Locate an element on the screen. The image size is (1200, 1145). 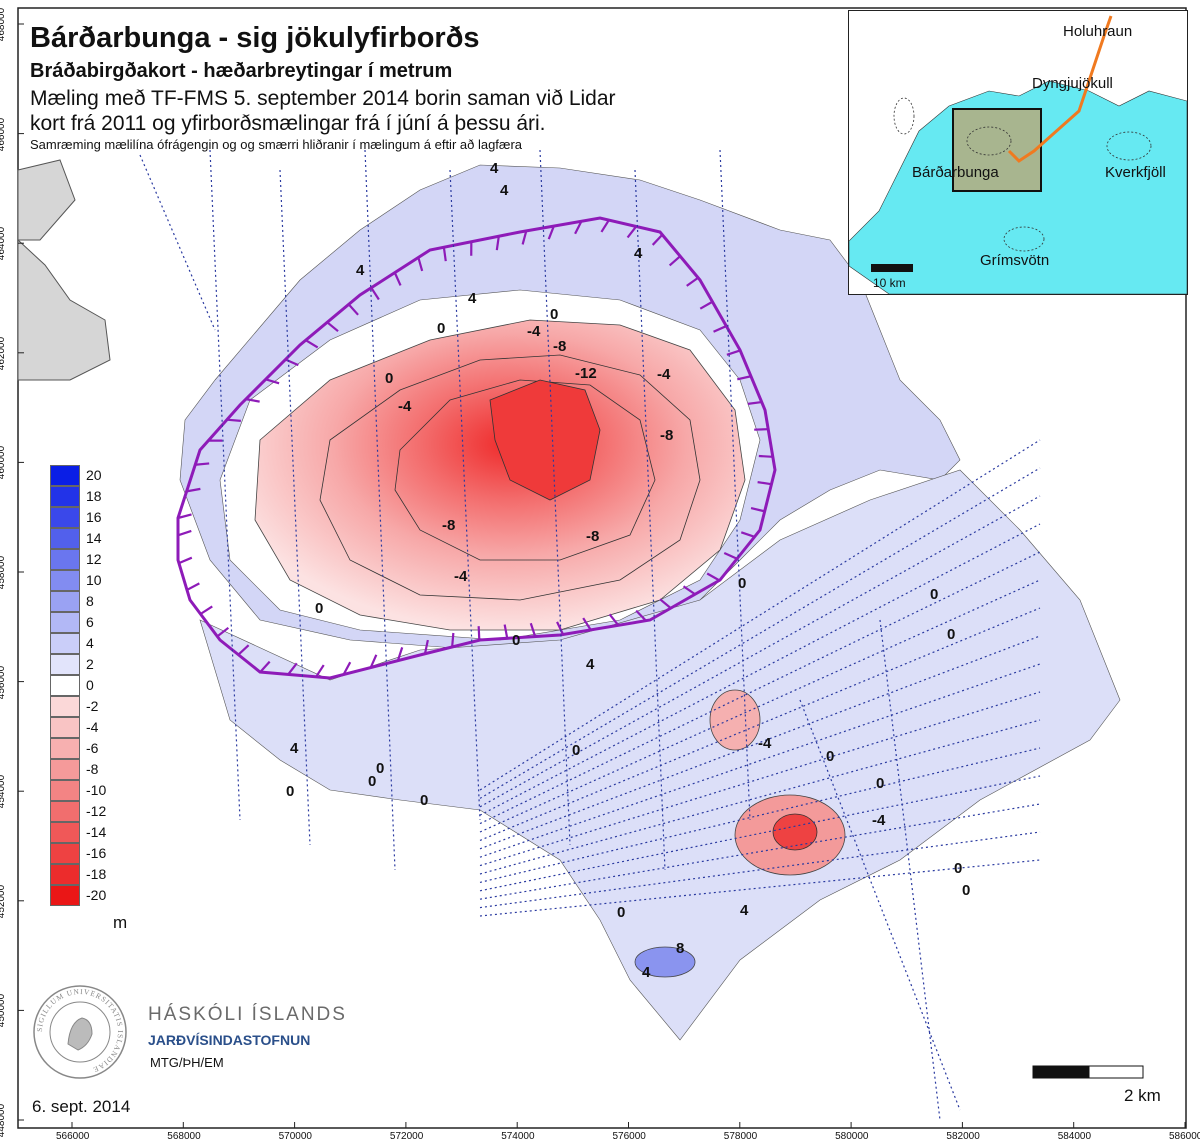
legend-label: -14 is located at coordinates (96, 832).